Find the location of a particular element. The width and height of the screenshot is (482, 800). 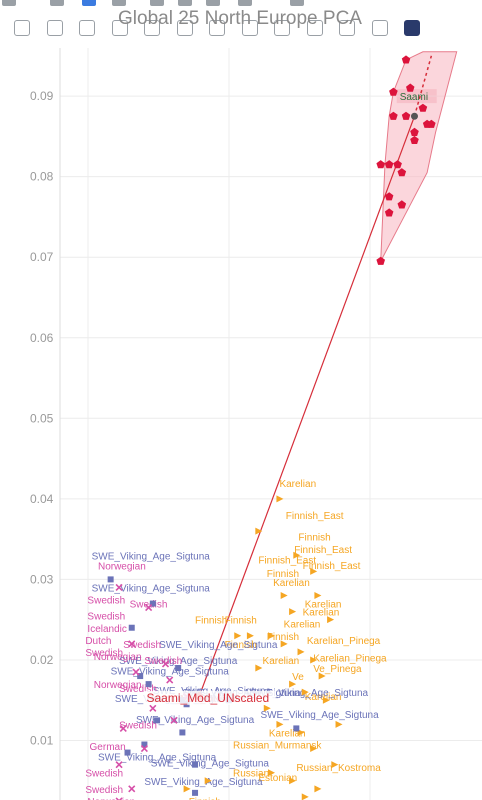

modebar-toolbar is located at coordinates (241, 22).